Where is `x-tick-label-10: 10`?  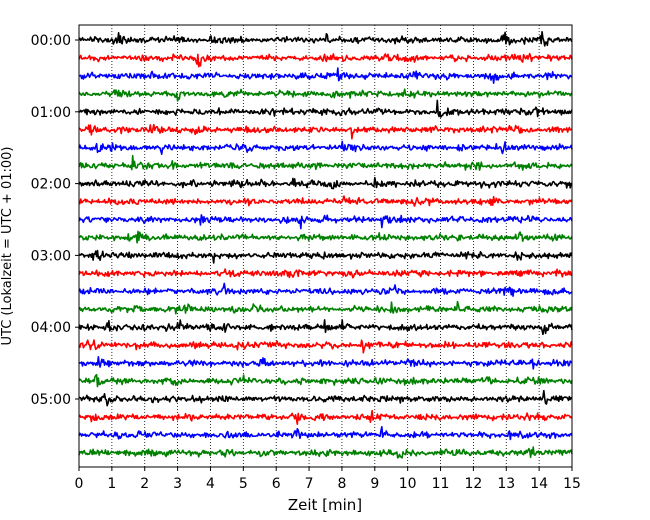 x-tick-label-10: 10 is located at coordinates (408, 484).